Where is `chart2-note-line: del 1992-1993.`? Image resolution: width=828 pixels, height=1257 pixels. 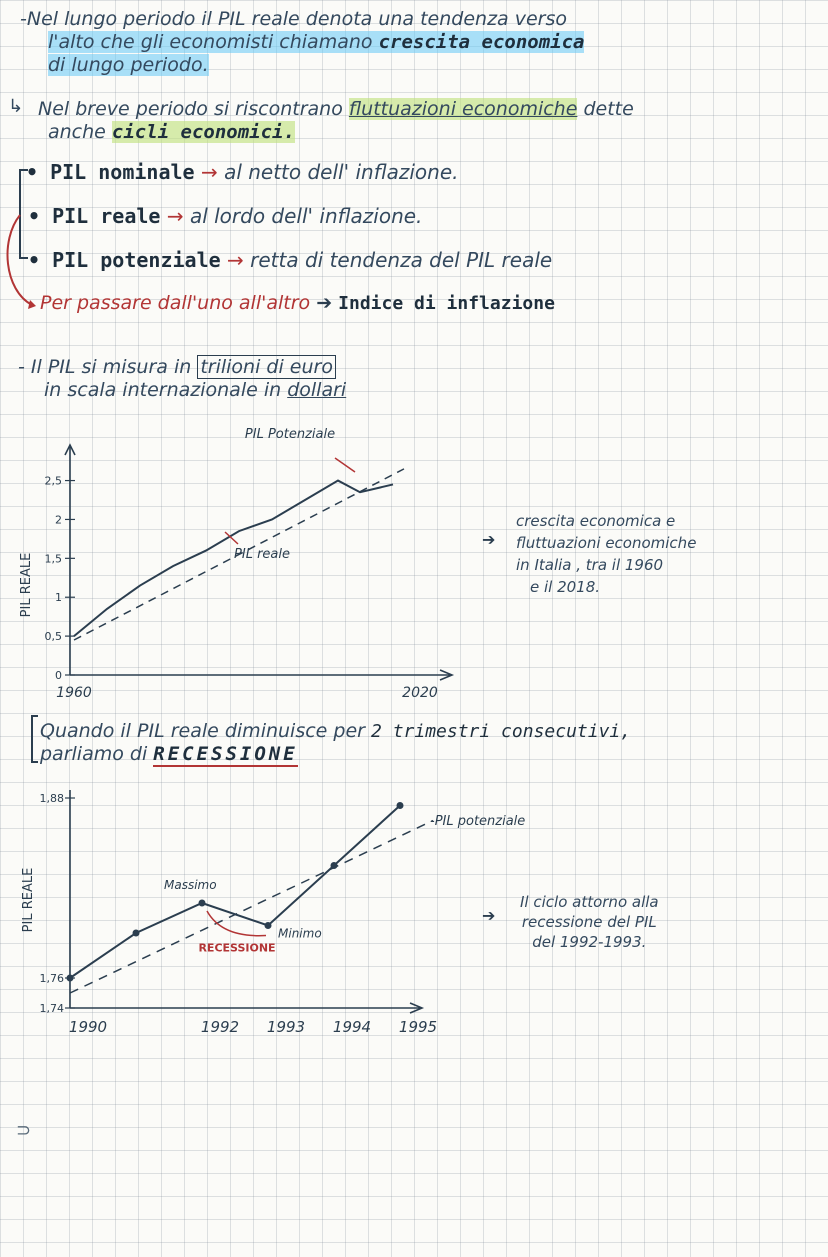 chart2-note-line: del 1992-1993. is located at coordinates (589, 942).